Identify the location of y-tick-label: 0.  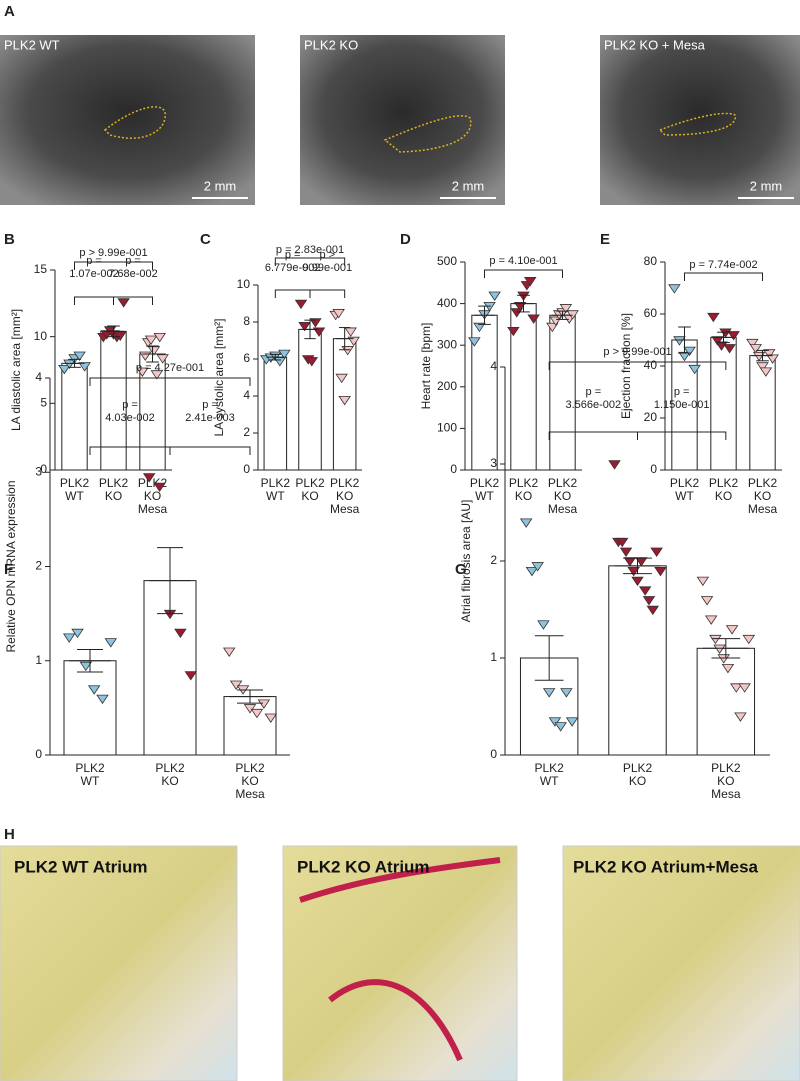
(246, 469).